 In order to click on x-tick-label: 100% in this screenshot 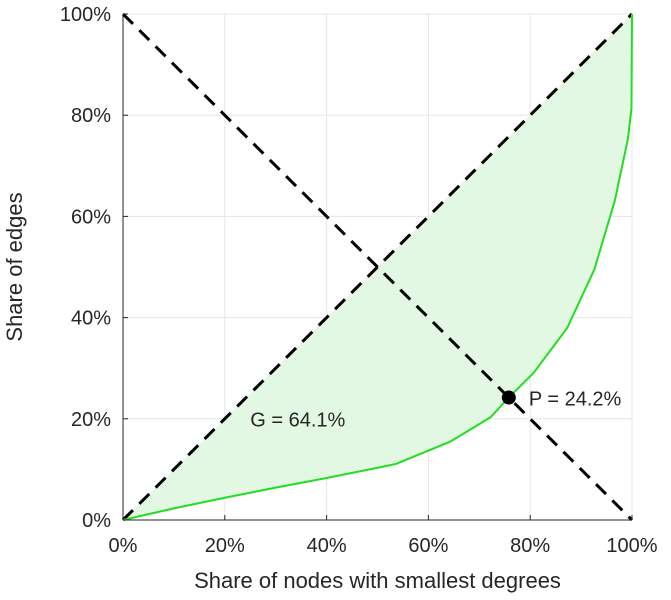, I will do `click(631, 546)`.